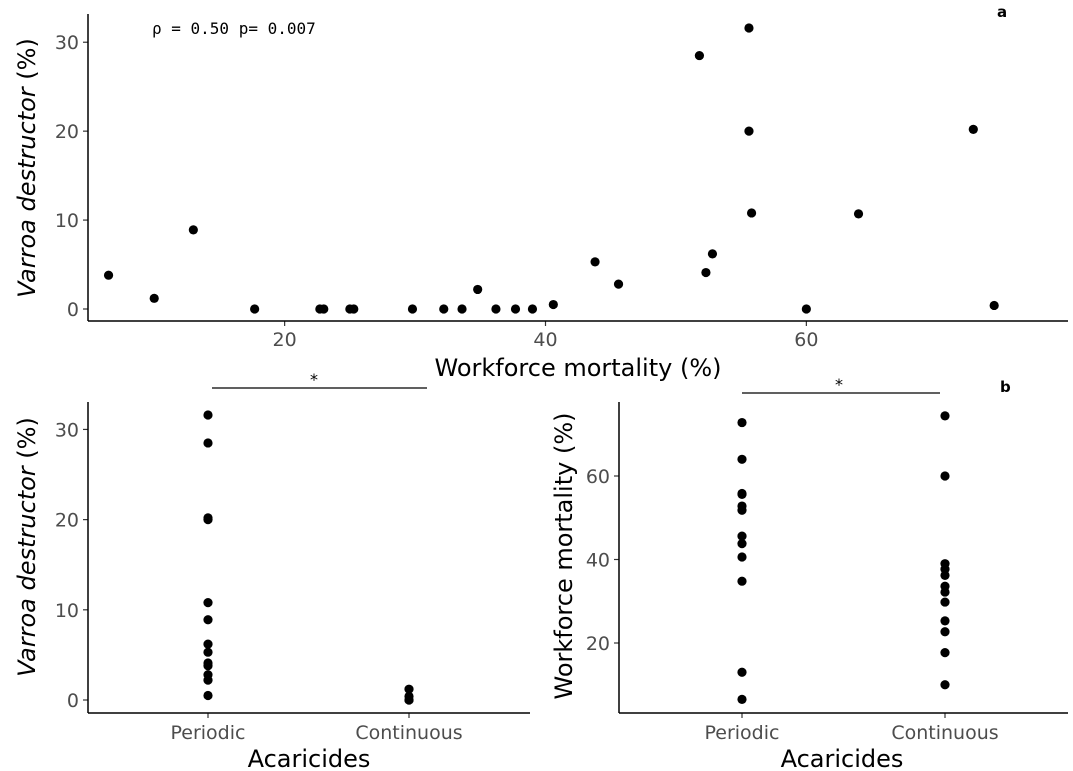 This screenshot has width=1073, height=771. Describe the element at coordinates (545, 340) in the screenshot. I see `panel-a-x-tick-label: 40` at that location.